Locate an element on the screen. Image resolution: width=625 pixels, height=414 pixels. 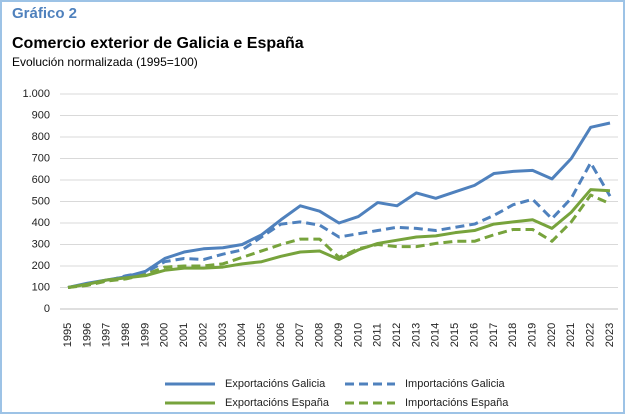
y-tick-label: 1.000 is located at coordinates (36, 94).